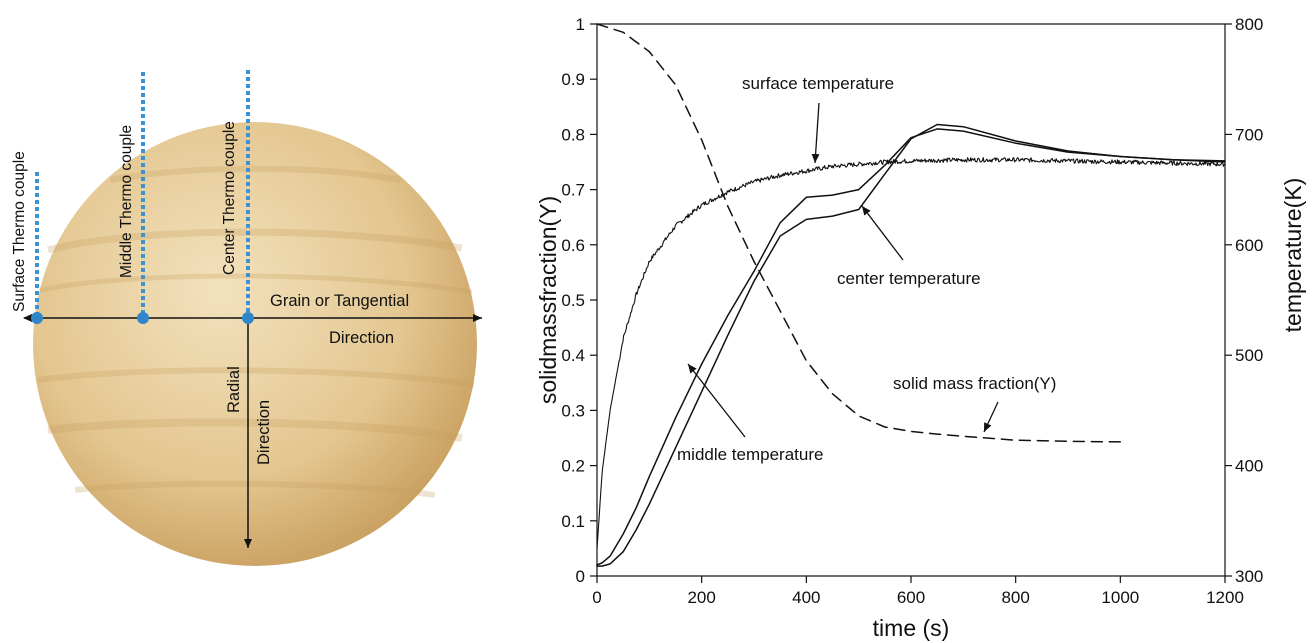 The height and width of the screenshot is (643, 1313). What do you see at coordinates (911, 597) in the screenshot?
I see `x-tick-label: 600` at bounding box center [911, 597].